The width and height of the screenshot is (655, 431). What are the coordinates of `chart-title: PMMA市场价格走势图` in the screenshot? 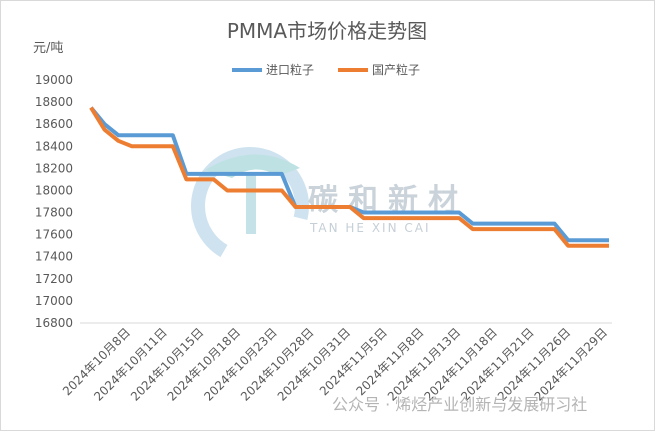 It's located at (327, 31).